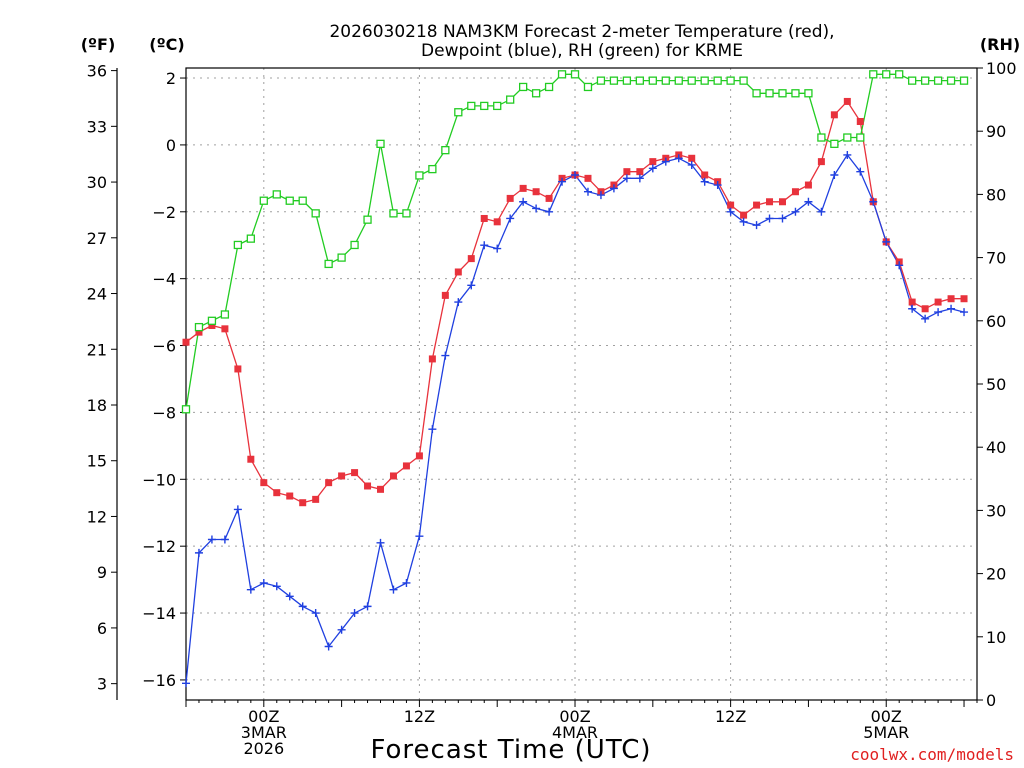 The height and width of the screenshot is (768, 1024). What do you see at coordinates (264, 732) in the screenshot?
I see `x-tick-label: 3MAR` at bounding box center [264, 732].